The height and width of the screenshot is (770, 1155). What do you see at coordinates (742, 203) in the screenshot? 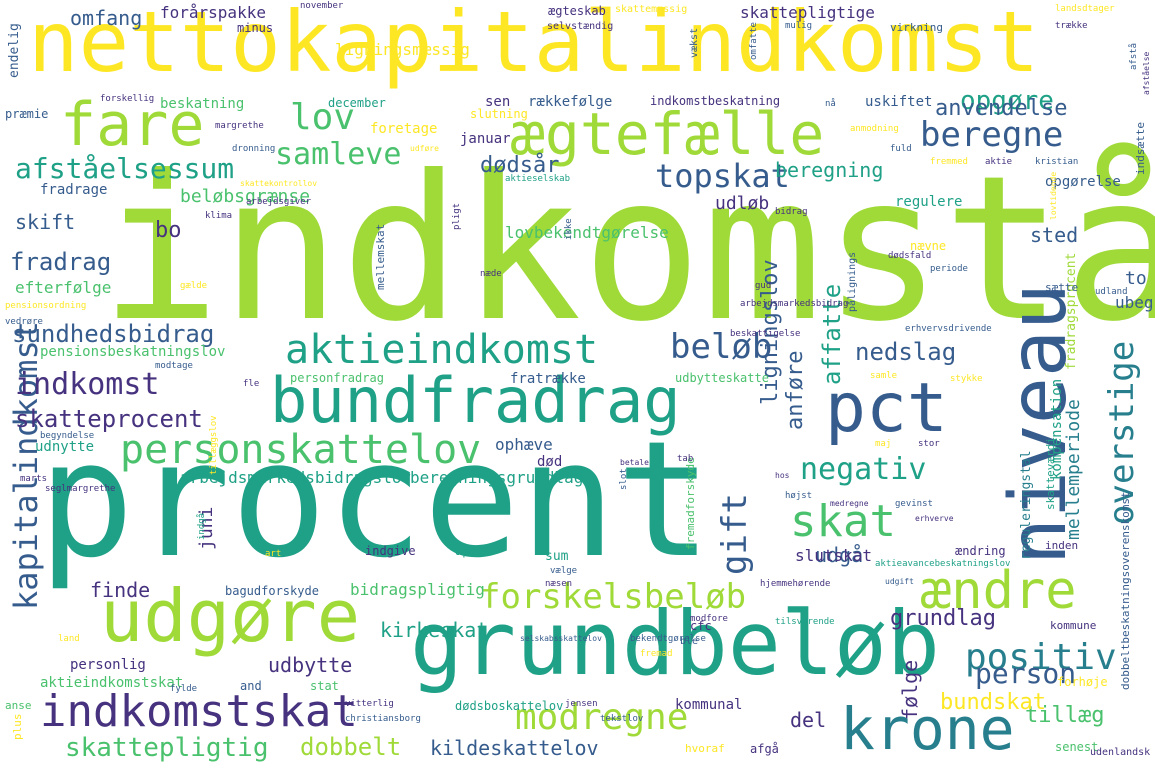
I see `cloud-word: udløb` at bounding box center [742, 203].